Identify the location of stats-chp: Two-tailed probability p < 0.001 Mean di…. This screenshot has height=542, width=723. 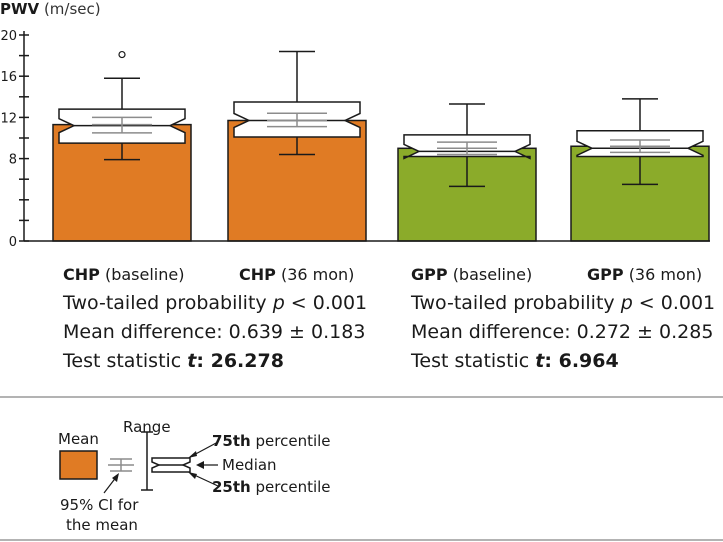
(215, 332).